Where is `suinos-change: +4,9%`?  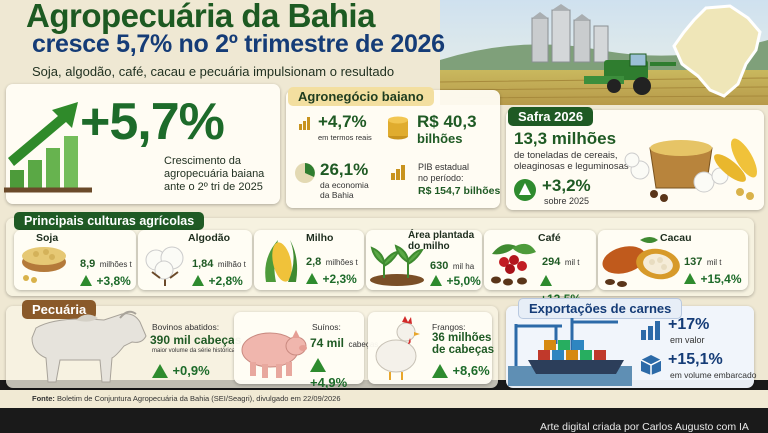 suinos-change: +4,9% is located at coordinates (337, 374).